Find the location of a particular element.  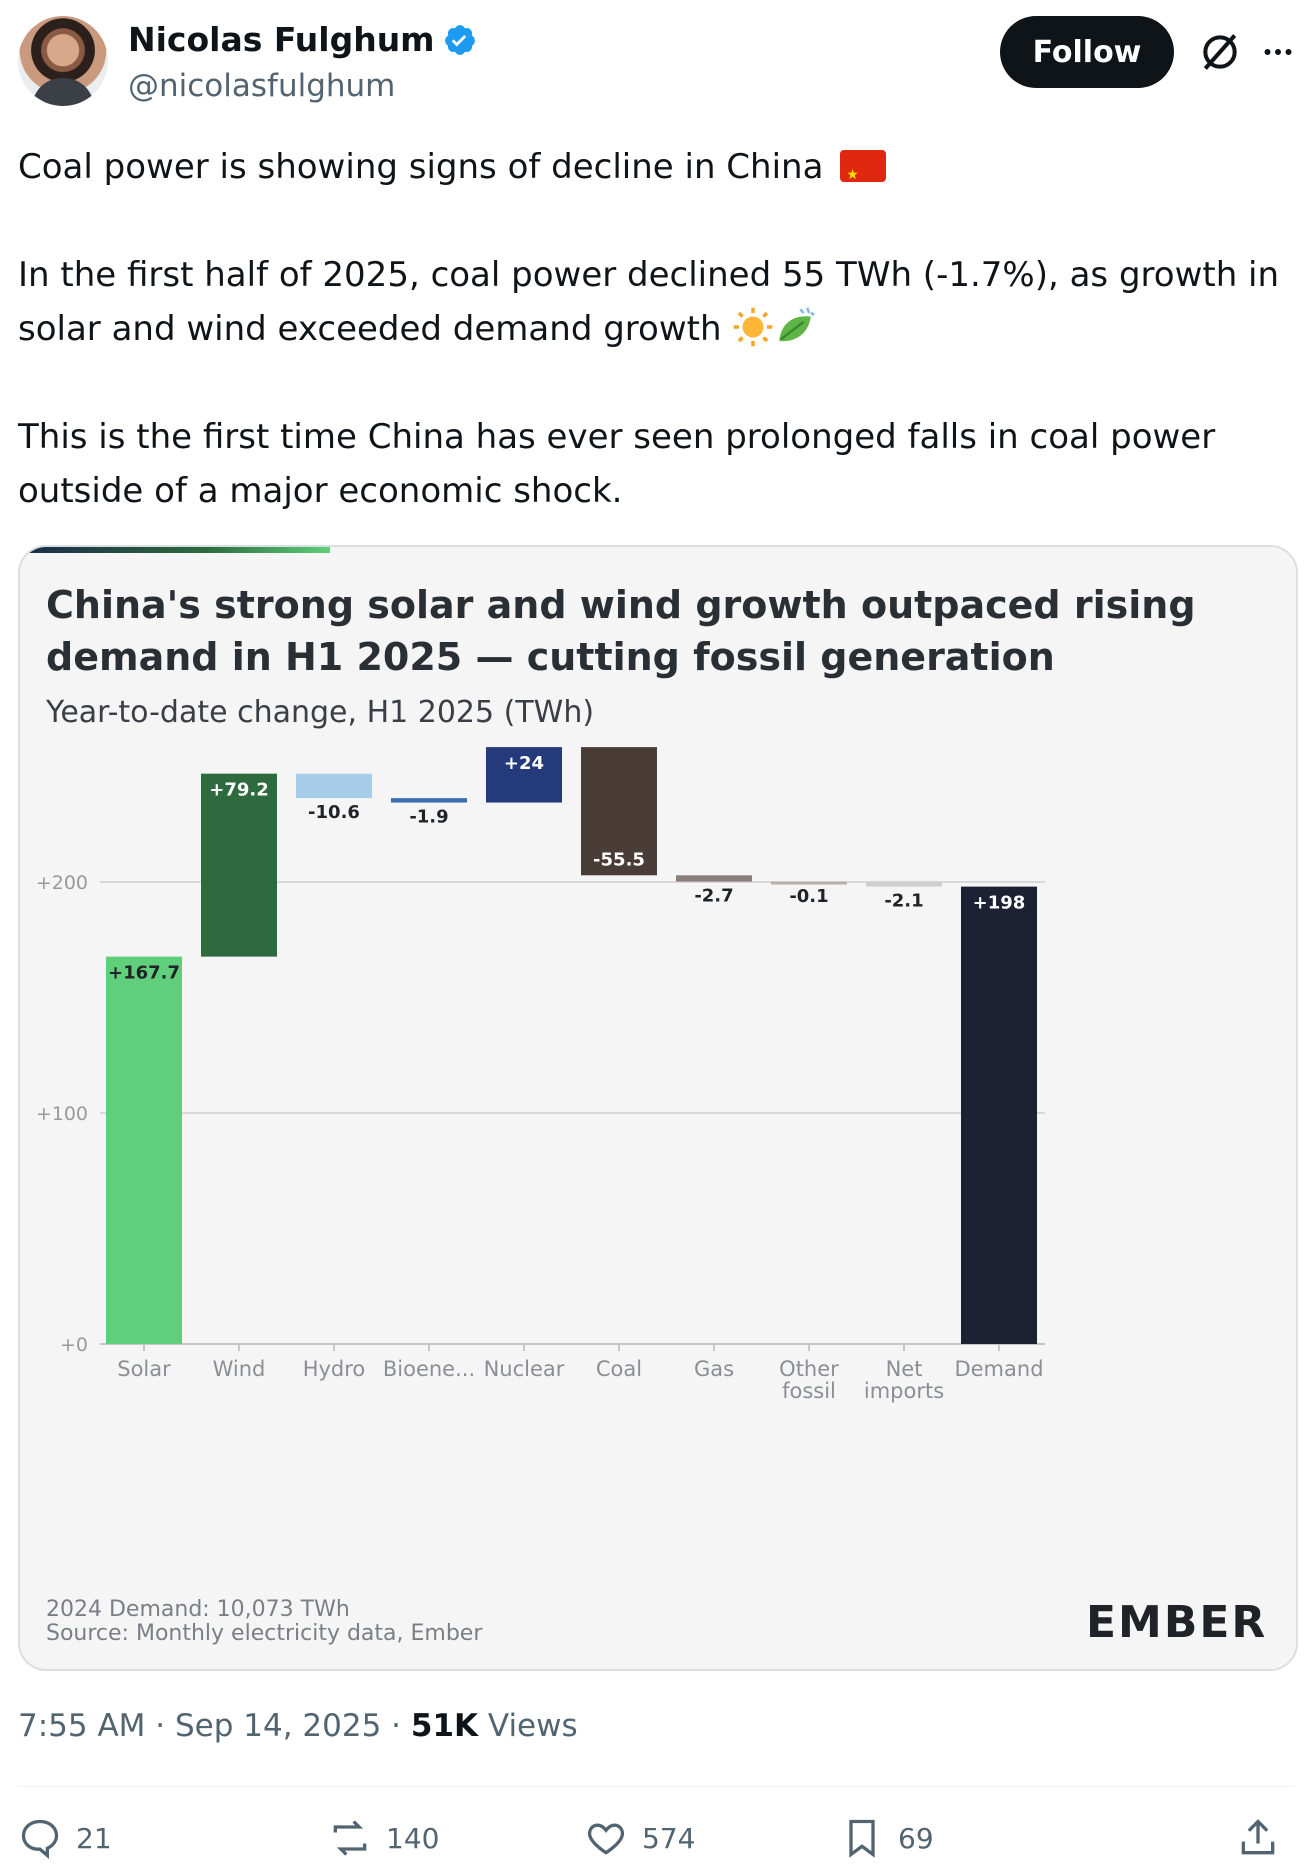

x-tick-label: Gas is located at coordinates (714, 1369).